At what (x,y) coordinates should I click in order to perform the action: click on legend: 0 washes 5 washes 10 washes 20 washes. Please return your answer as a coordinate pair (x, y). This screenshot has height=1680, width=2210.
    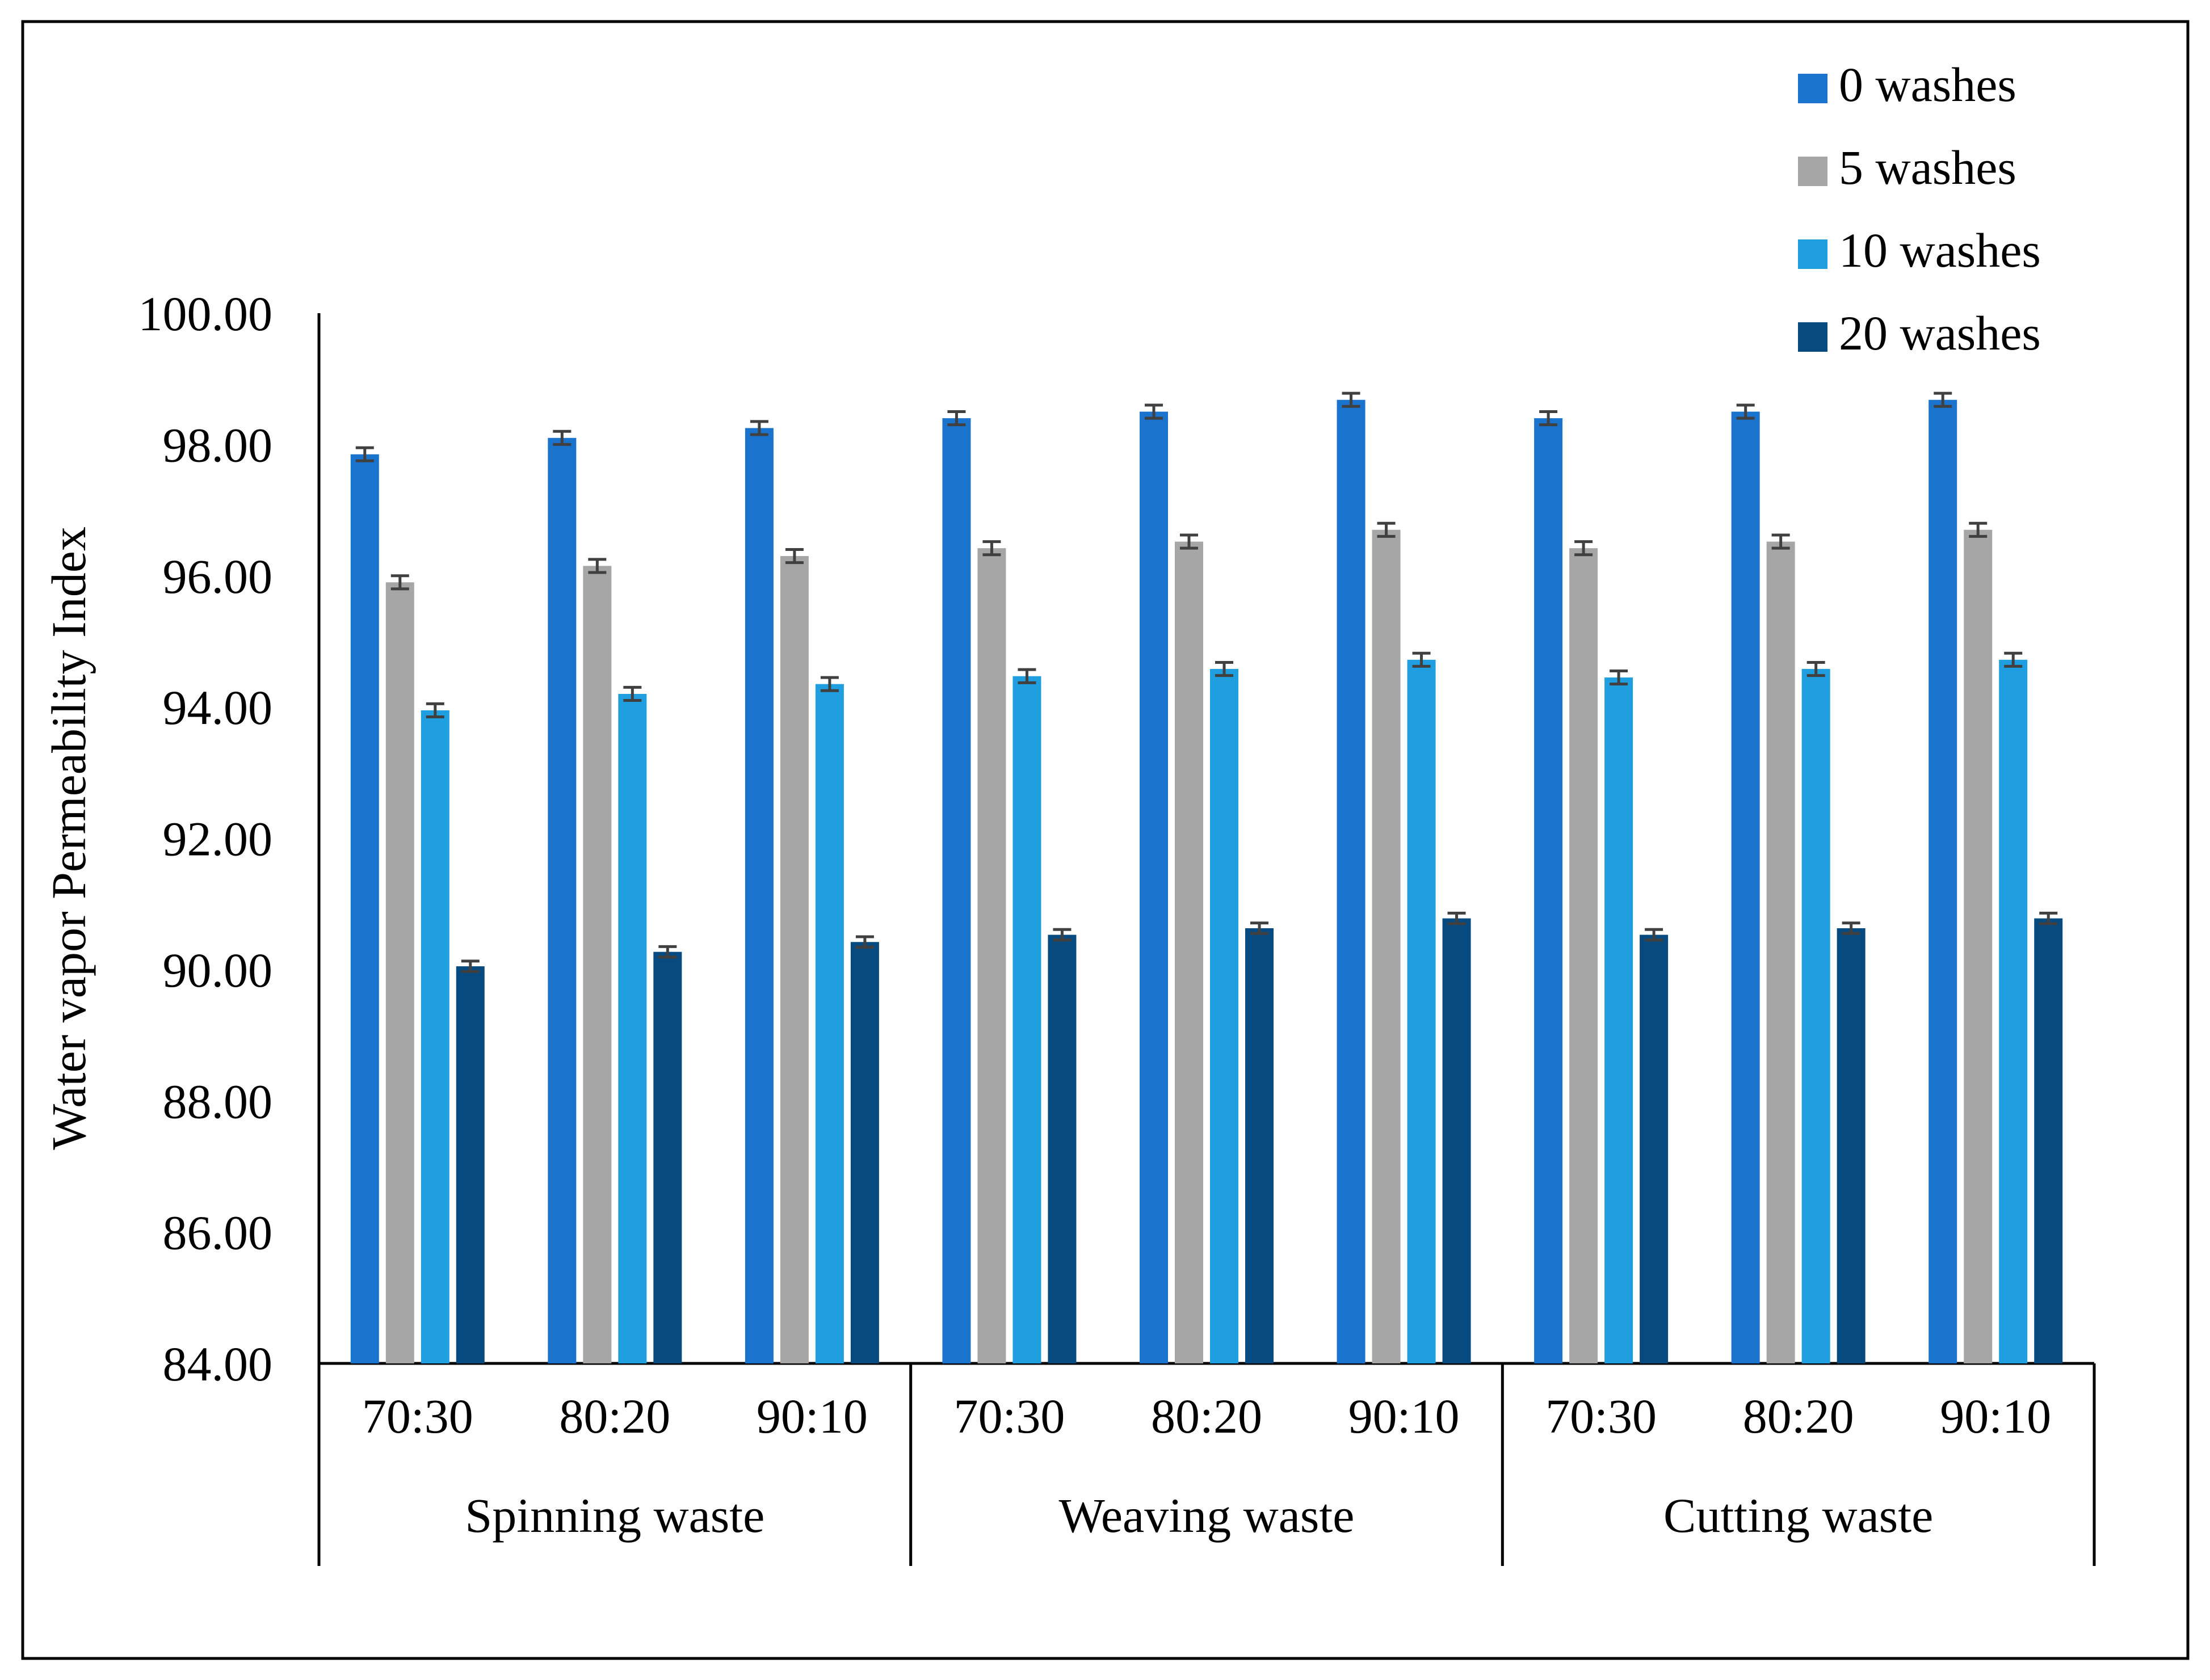
    Looking at the image, I should click on (1919, 208).